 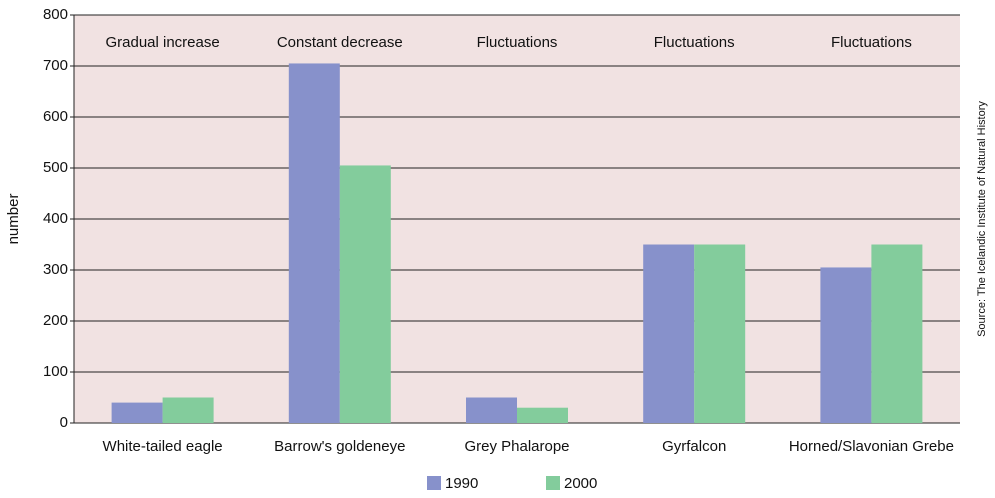 What do you see at coordinates (13, 219) in the screenshot?
I see `y-axis-label: number` at bounding box center [13, 219].